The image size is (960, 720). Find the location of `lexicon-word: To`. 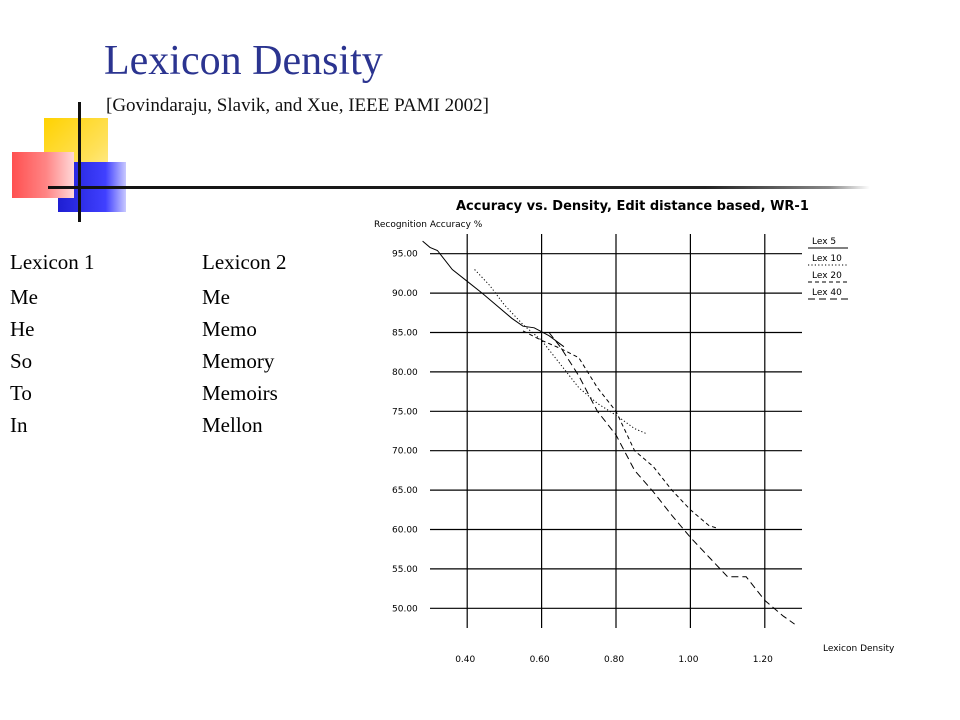

lexicon-word: To is located at coordinates (21, 393).